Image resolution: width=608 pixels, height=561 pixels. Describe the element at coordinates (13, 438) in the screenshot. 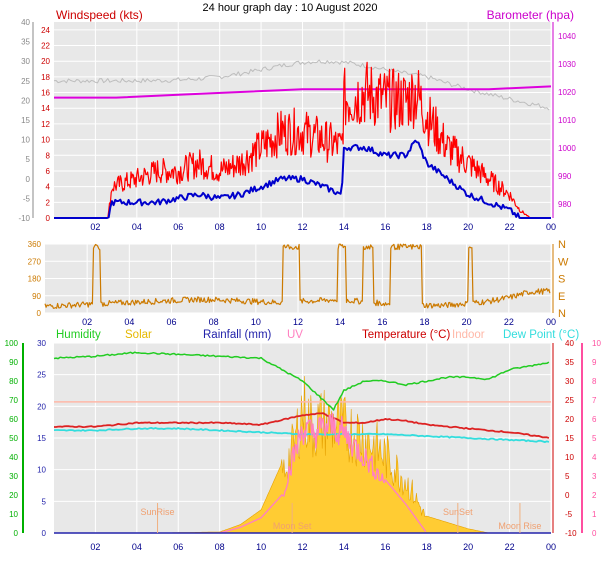

I see `humidity-tick-label: 50` at that location.